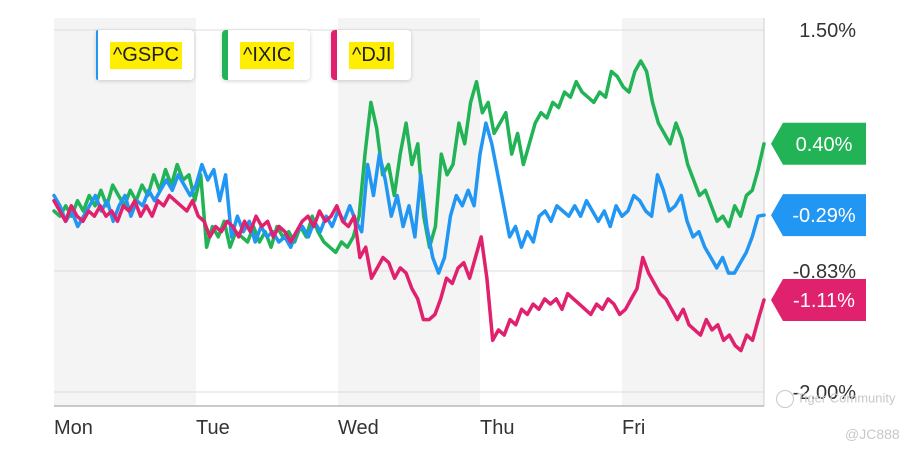  Describe the element at coordinates (824, 301) in the screenshot. I see `end-tag-label-dji: -1.11%` at that location.